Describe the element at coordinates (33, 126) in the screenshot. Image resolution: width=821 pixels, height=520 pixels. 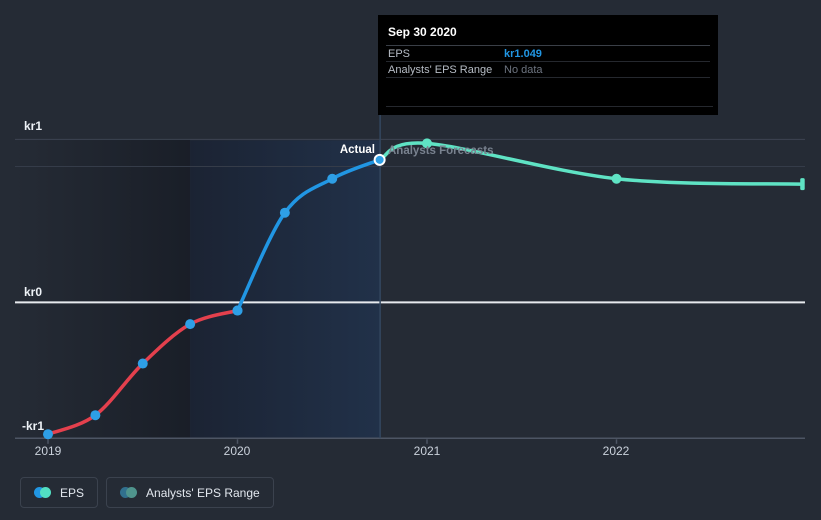
I see `y-axis-label-kr1: kr1` at that location.